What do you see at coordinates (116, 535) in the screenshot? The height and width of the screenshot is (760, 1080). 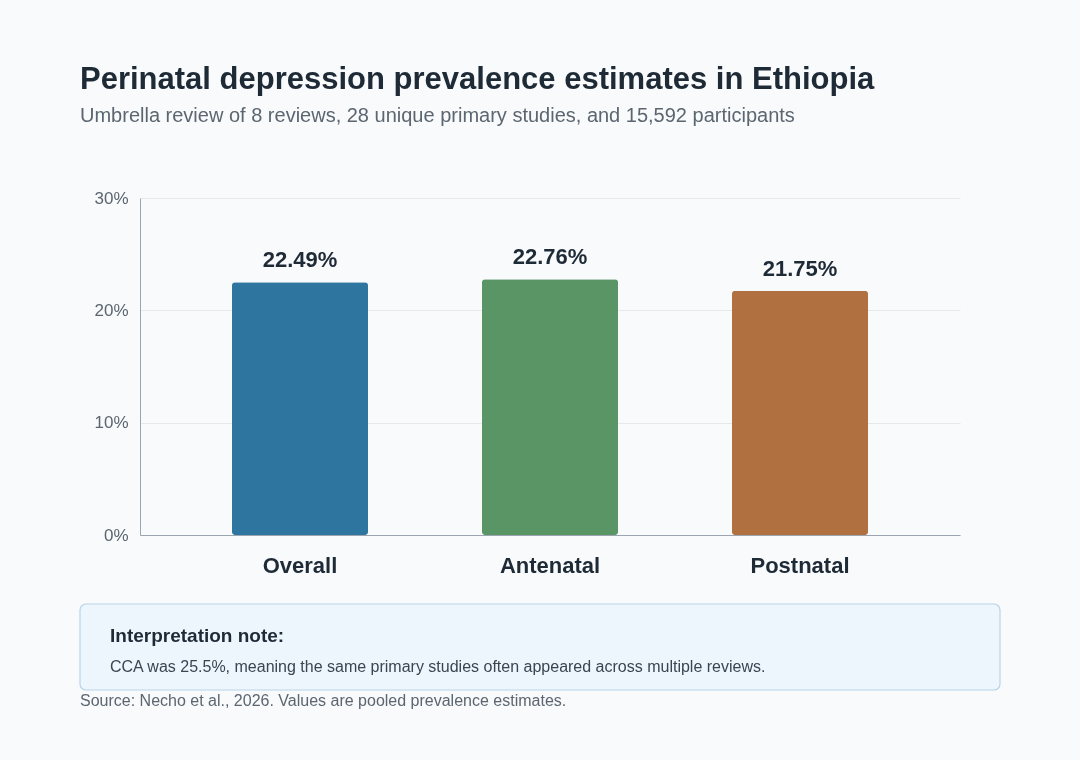 I see `y-tick-label: 0%` at bounding box center [116, 535].